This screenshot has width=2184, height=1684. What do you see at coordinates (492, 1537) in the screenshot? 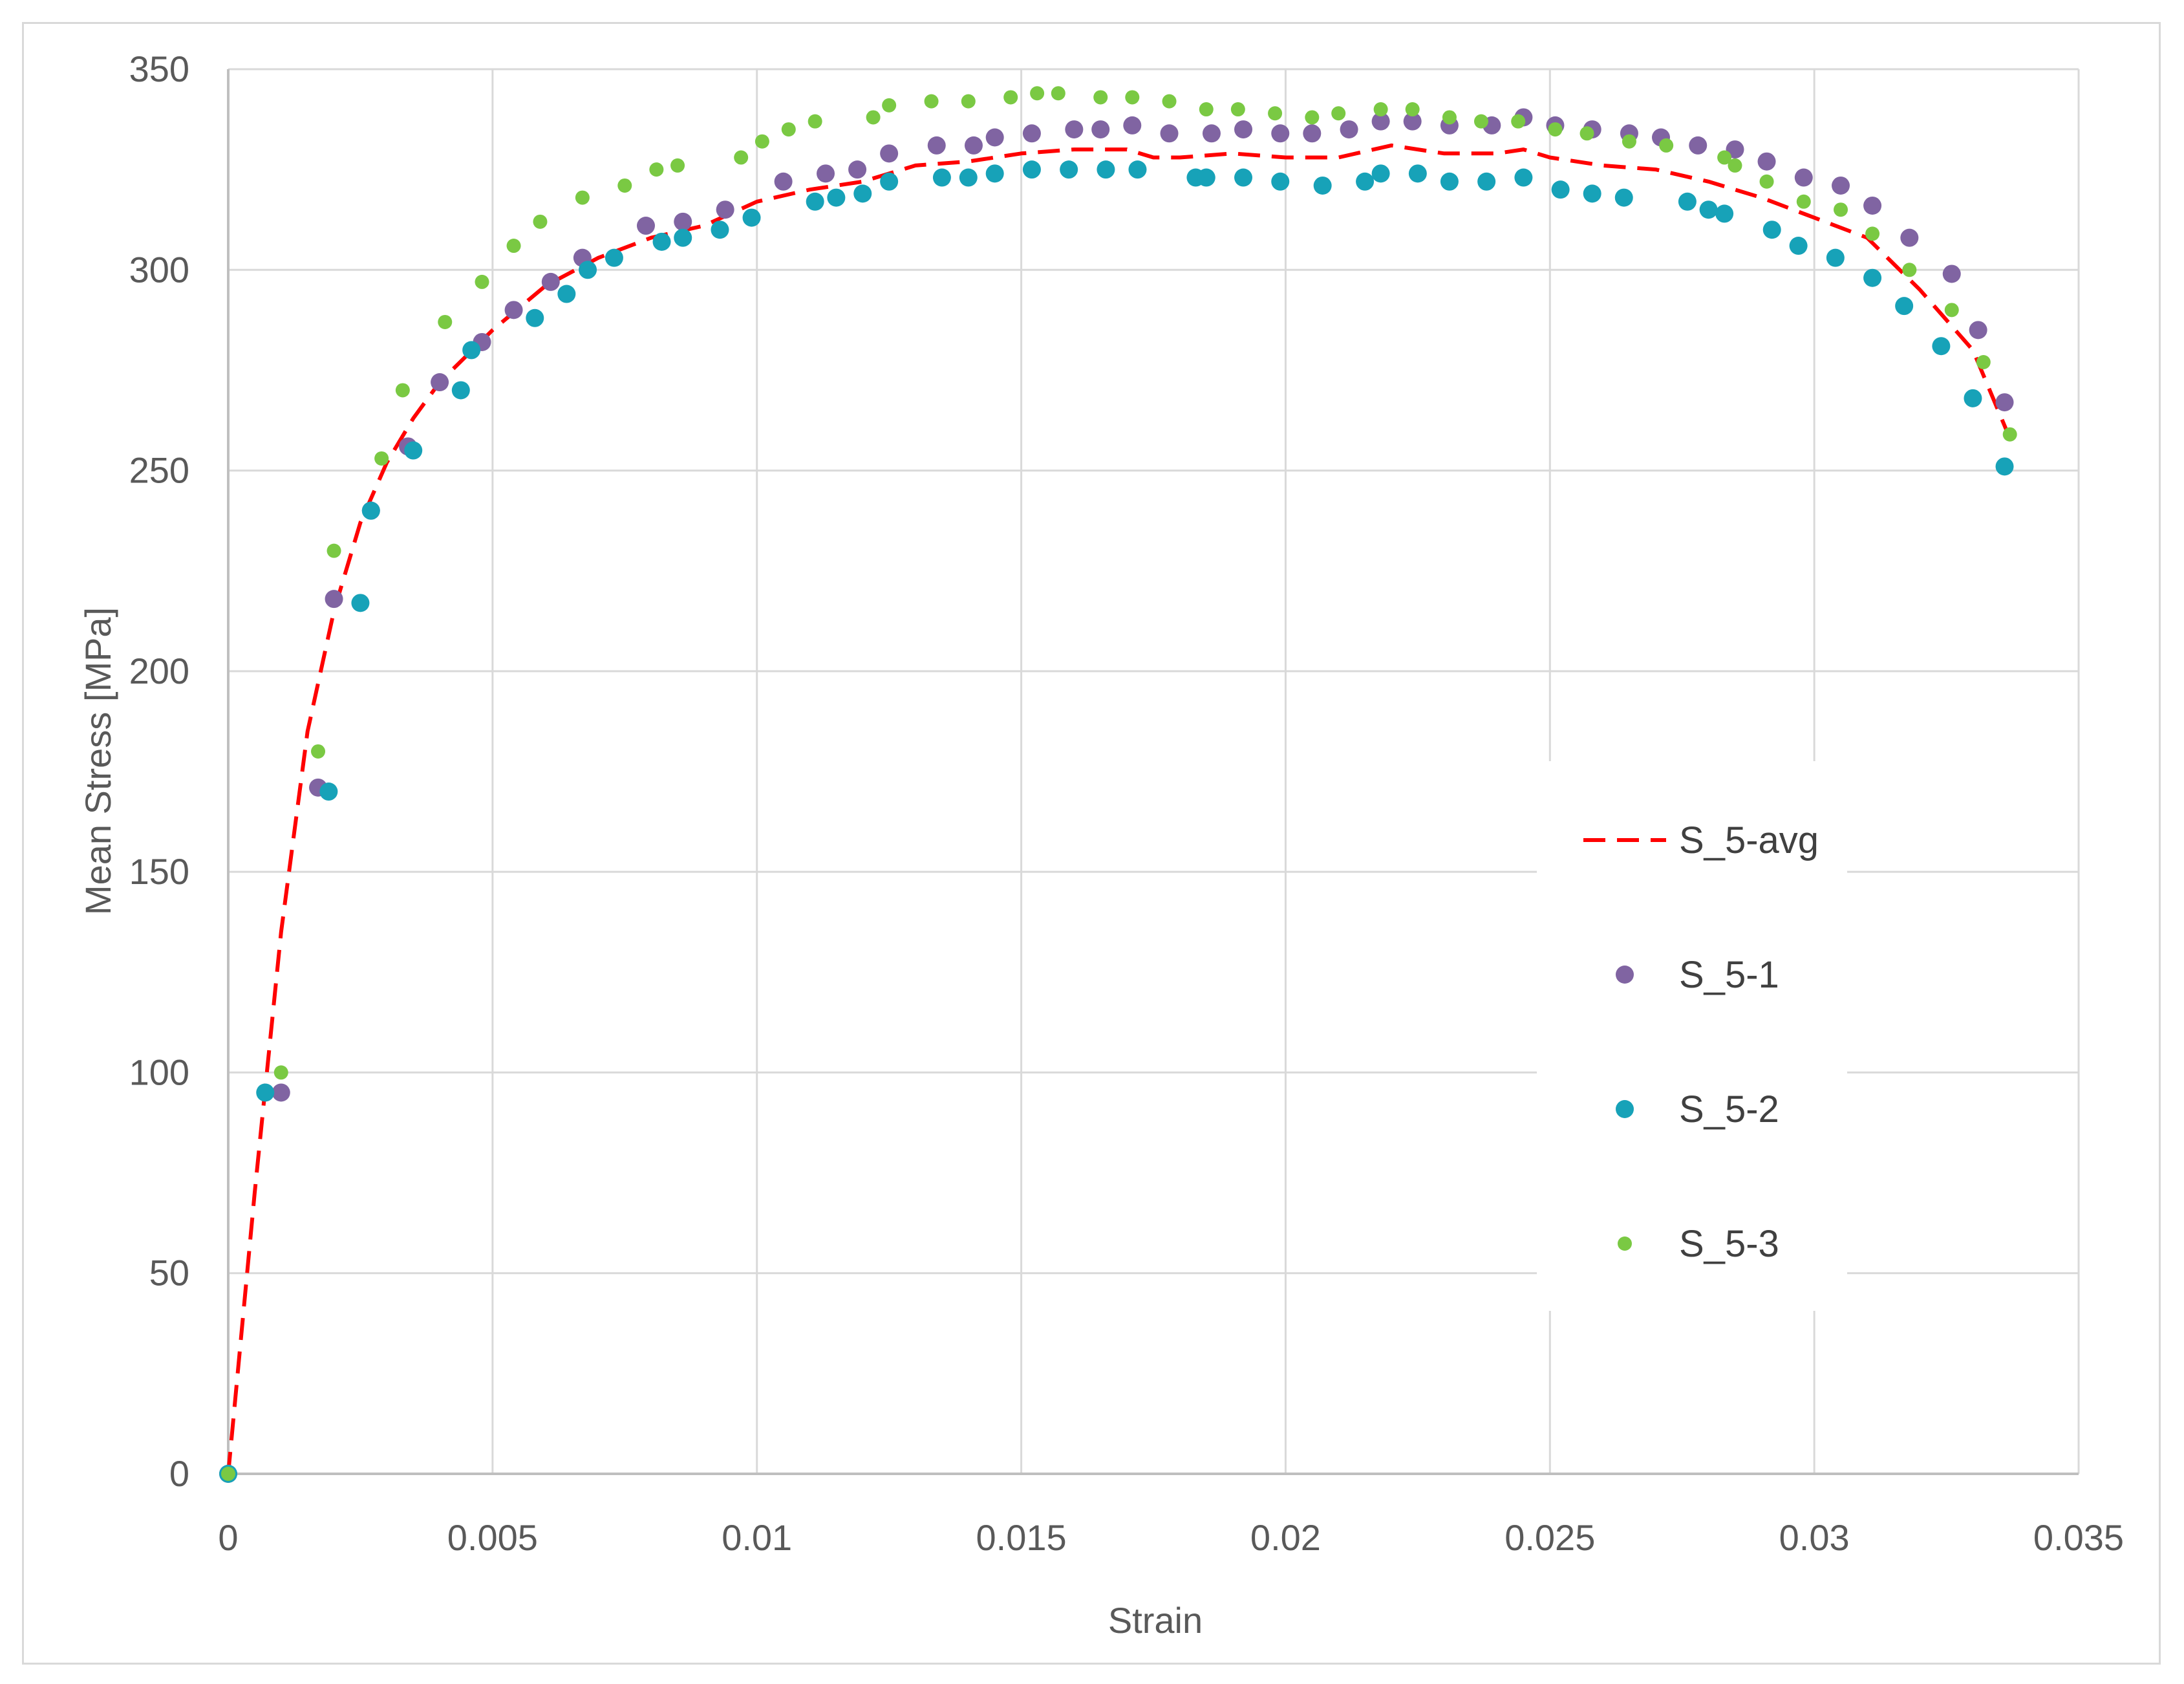
I see `x-tick-label: 0.005` at bounding box center [492, 1537].